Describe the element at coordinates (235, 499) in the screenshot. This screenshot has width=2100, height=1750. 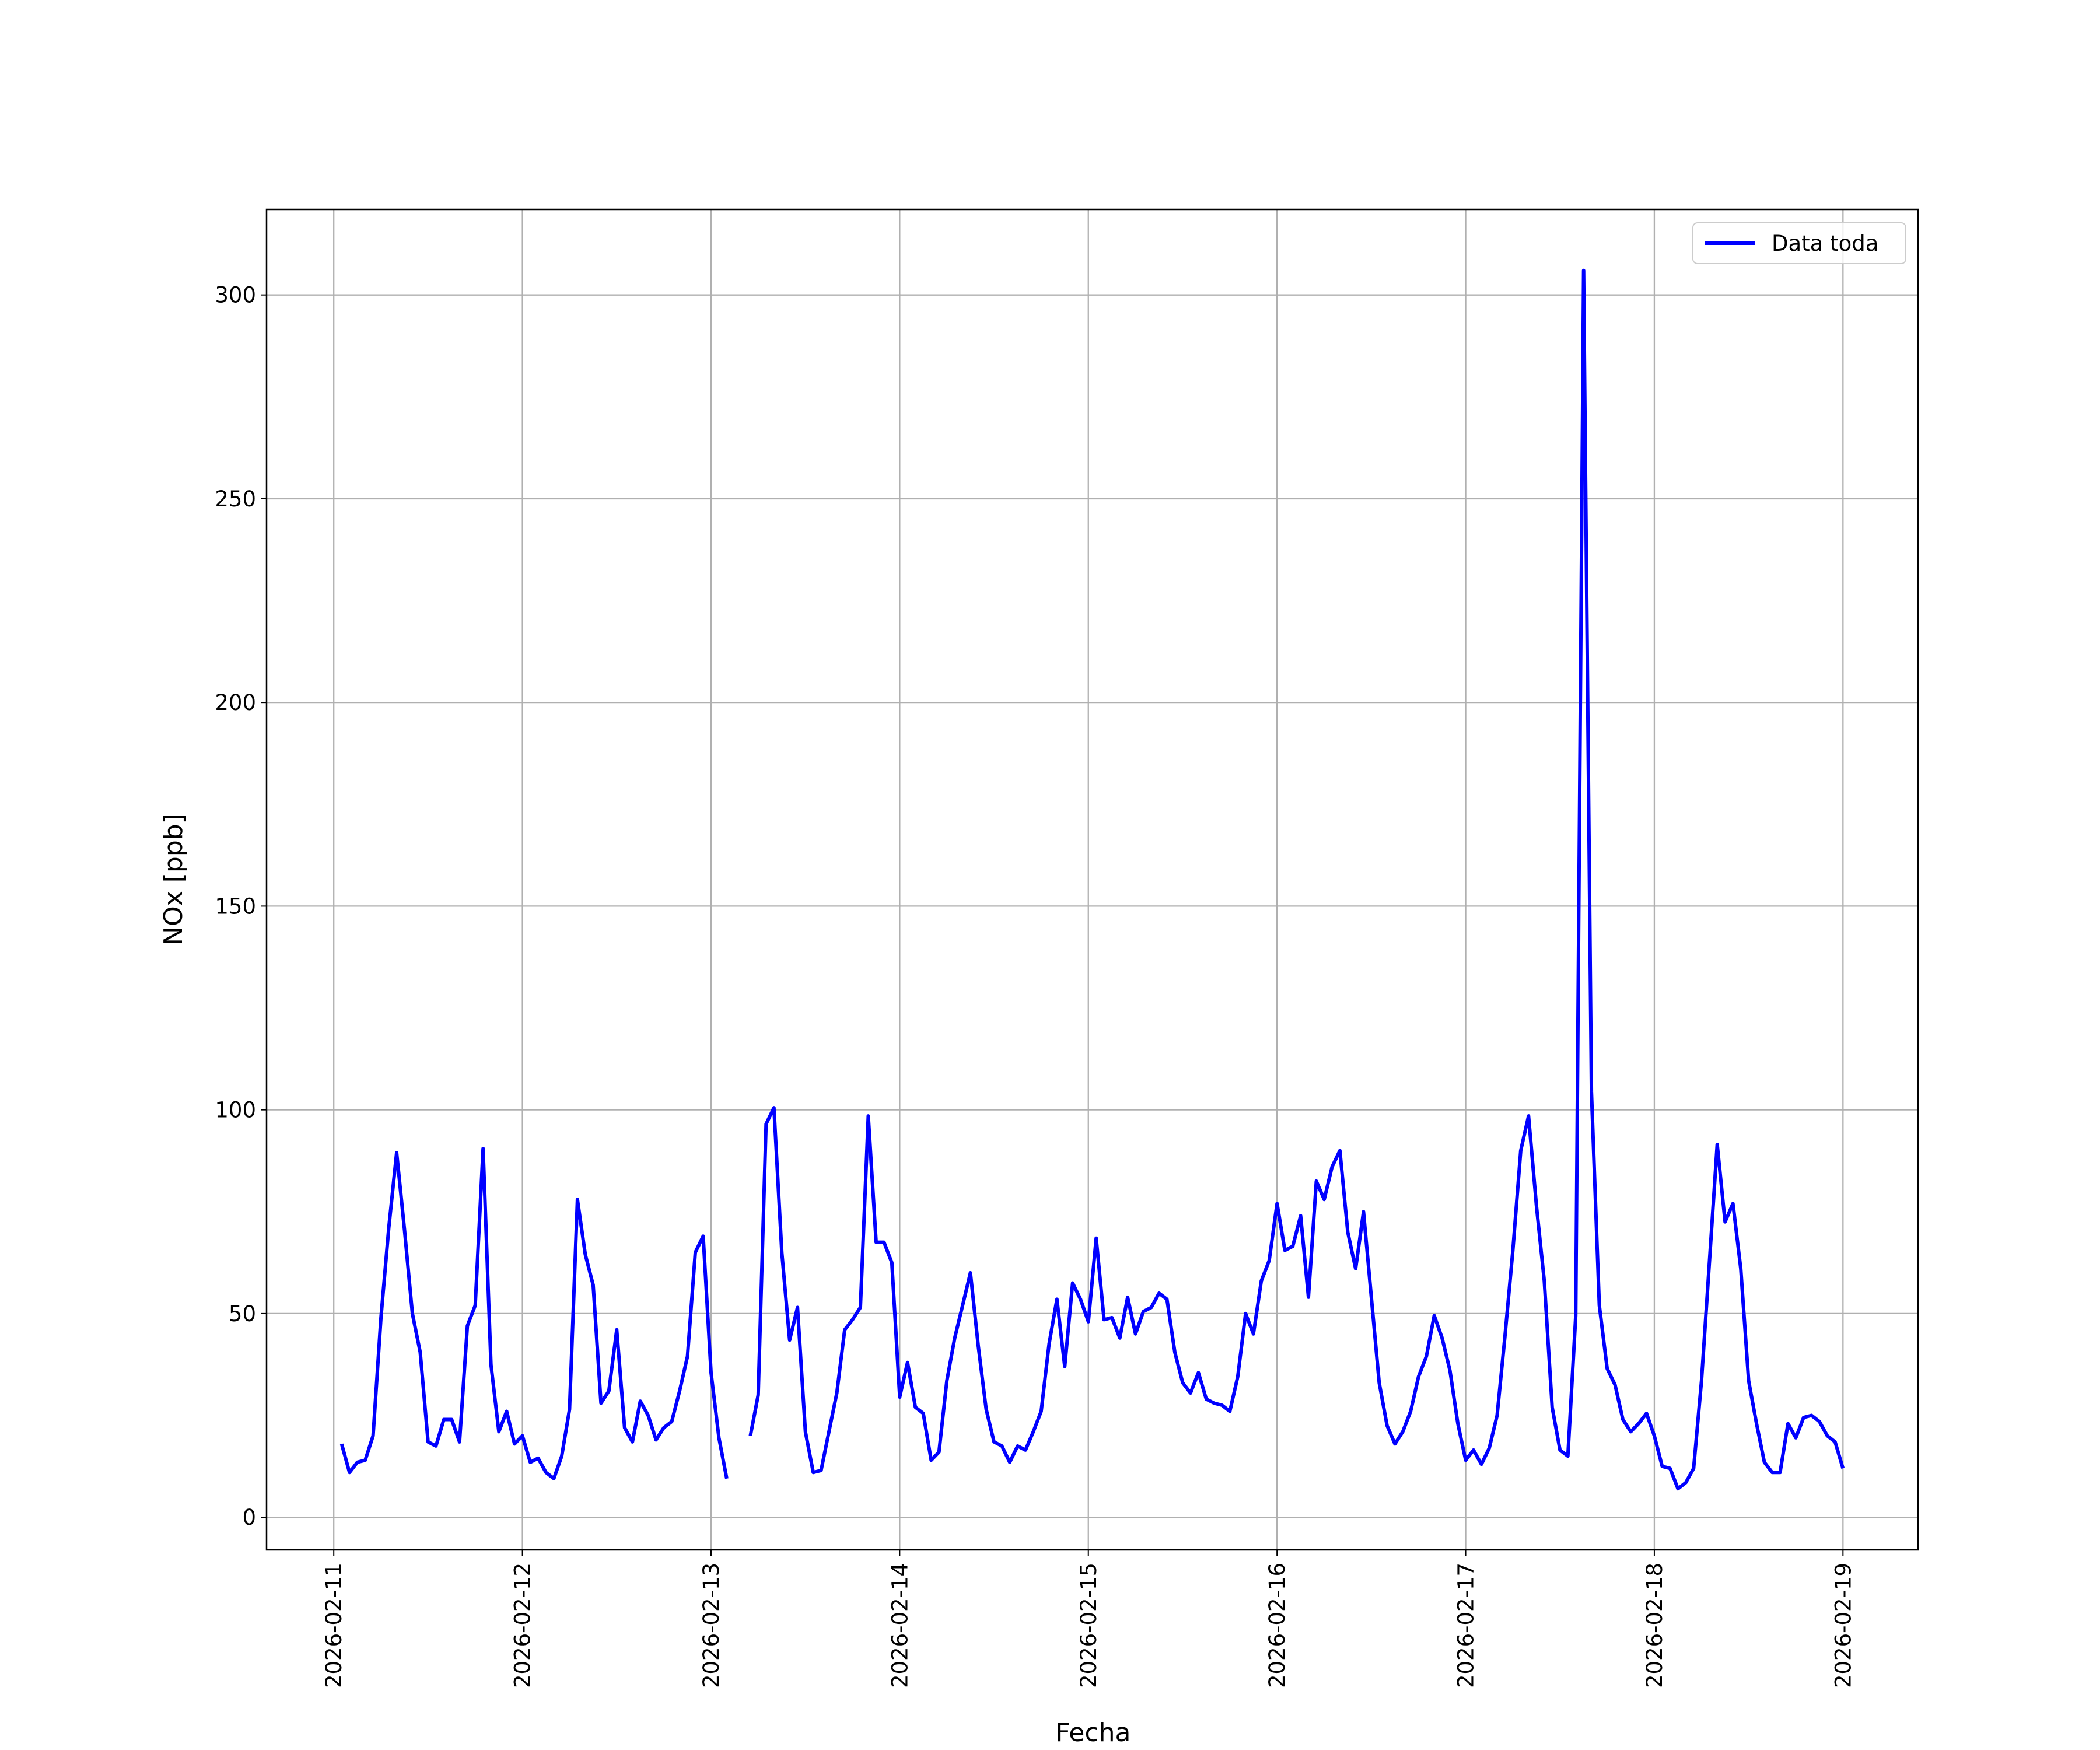
I see `y-tick-label: 250` at that location.